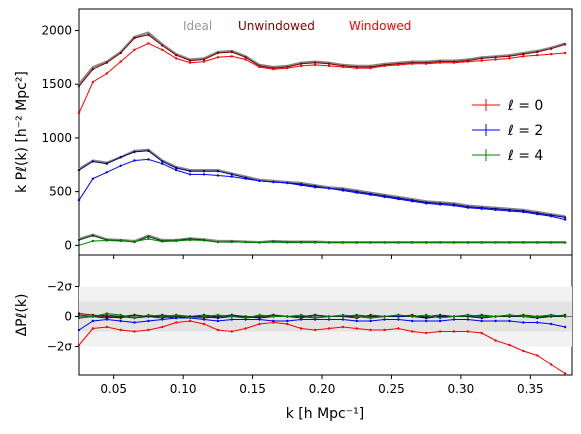 This screenshot has width=581, height=434. I want to click on bottom-y-tick-label-1: 0, so click(68, 317).